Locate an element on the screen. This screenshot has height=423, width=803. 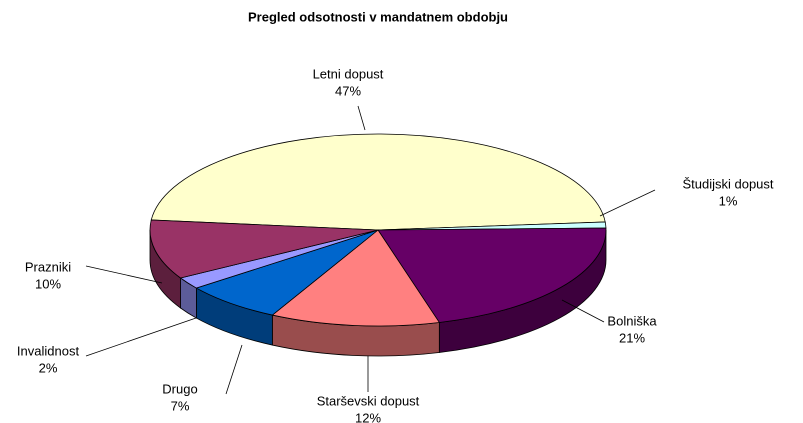
slice-label: Drugo is located at coordinates (179, 388).